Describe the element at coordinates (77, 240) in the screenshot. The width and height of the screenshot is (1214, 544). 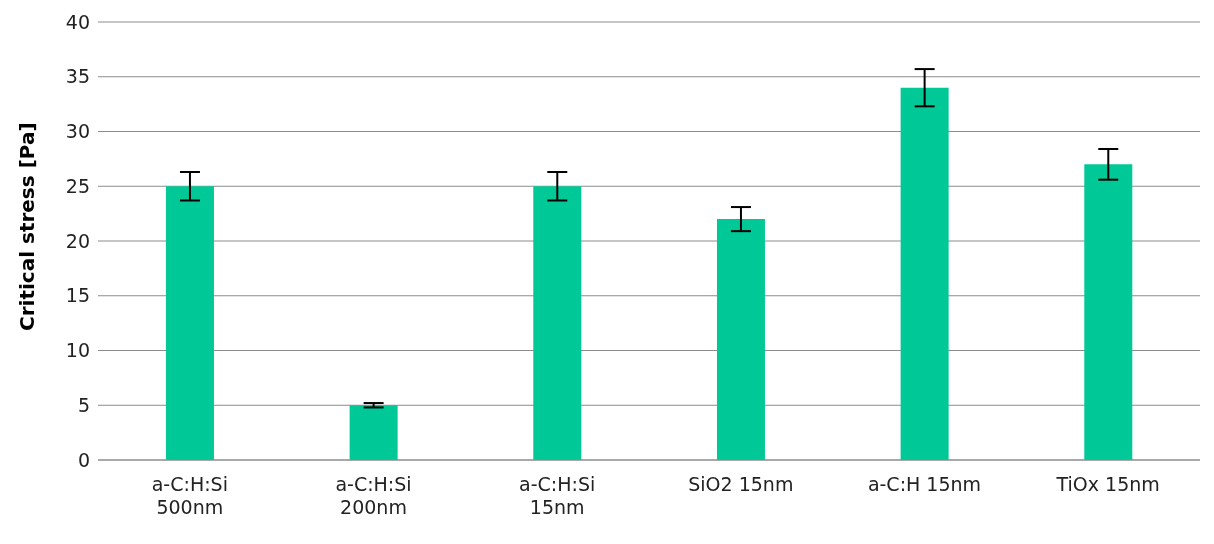
I see `y-tick-label: 20` at that location.